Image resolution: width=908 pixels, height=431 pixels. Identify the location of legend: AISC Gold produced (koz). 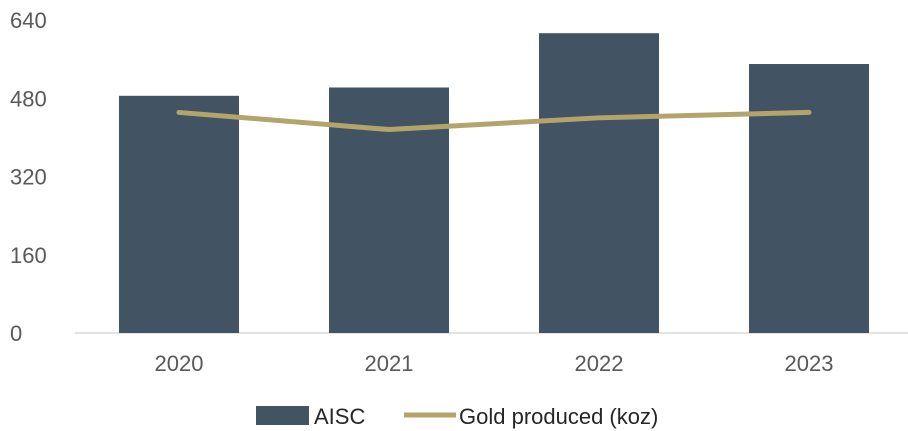
(457, 416).